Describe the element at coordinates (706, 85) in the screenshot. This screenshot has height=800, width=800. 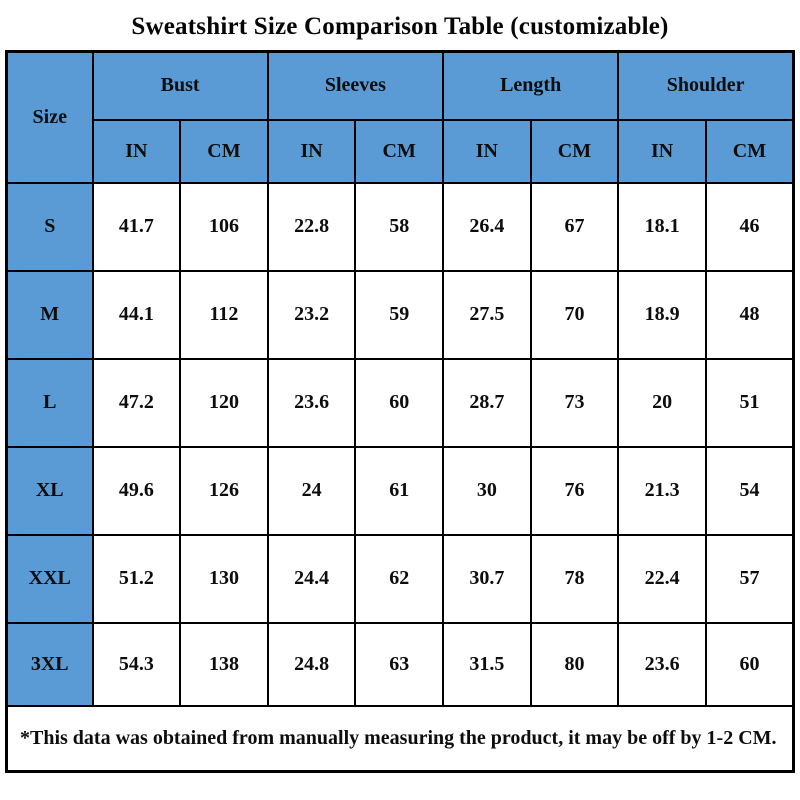
I see `column-group-shoulder: Shoulder` at that location.